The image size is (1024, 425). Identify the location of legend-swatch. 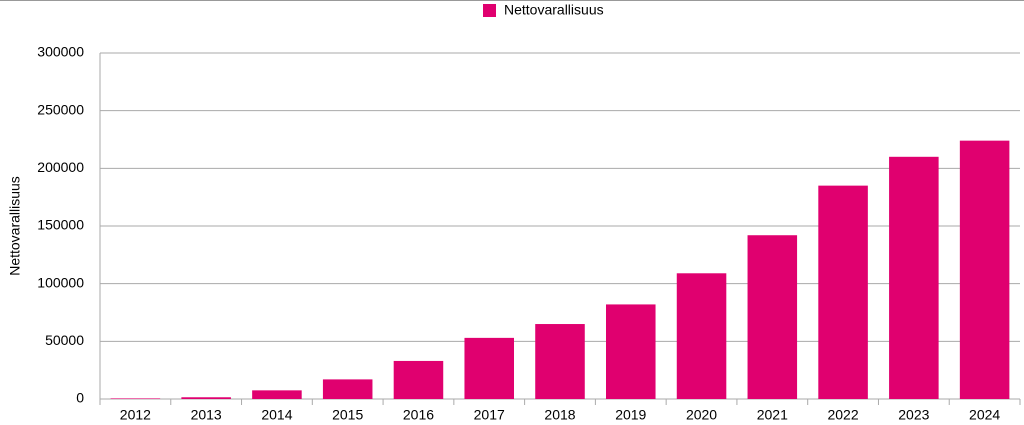
(489, 10).